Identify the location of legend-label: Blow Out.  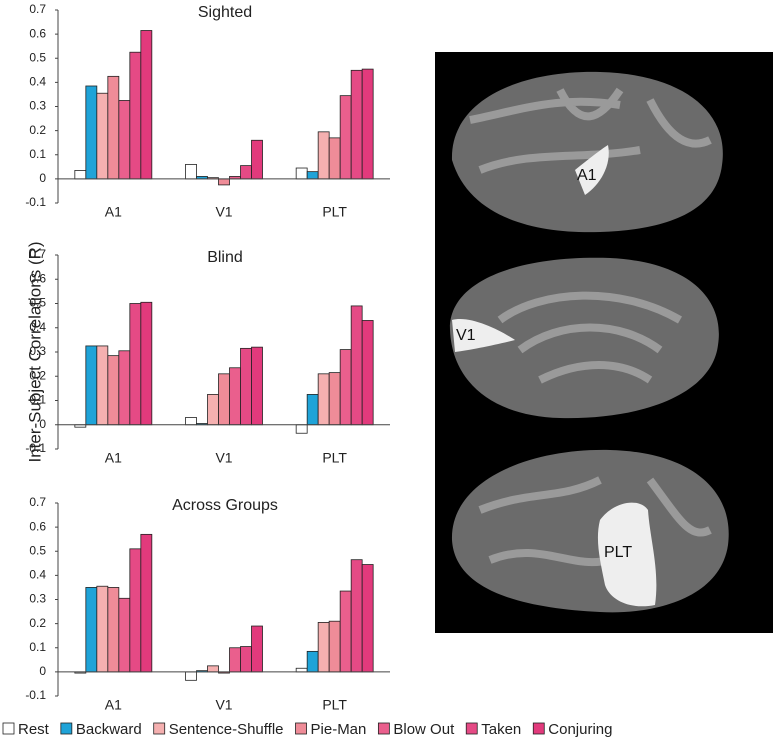
(424, 729).